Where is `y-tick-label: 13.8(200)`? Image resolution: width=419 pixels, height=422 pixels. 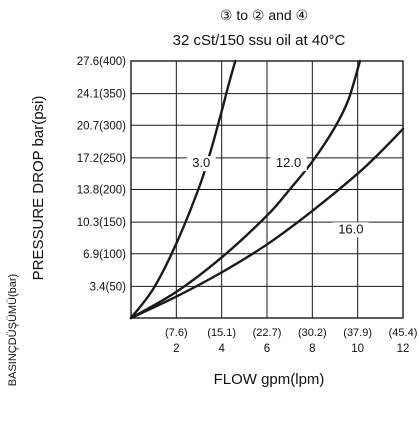 y-tick-label: 13.8(200) is located at coordinates (101, 191).